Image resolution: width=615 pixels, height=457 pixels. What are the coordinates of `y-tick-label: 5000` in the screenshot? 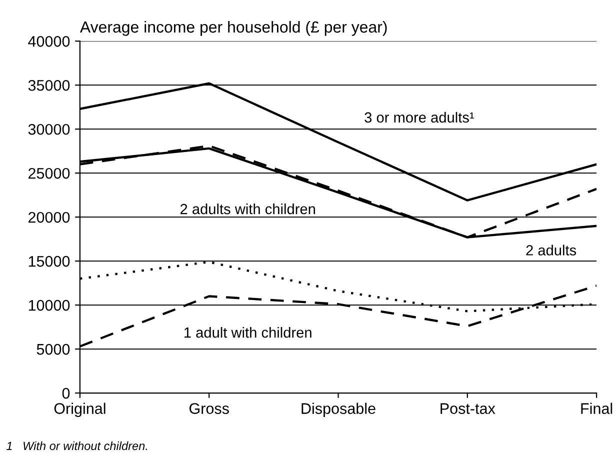 It's located at (53, 349).